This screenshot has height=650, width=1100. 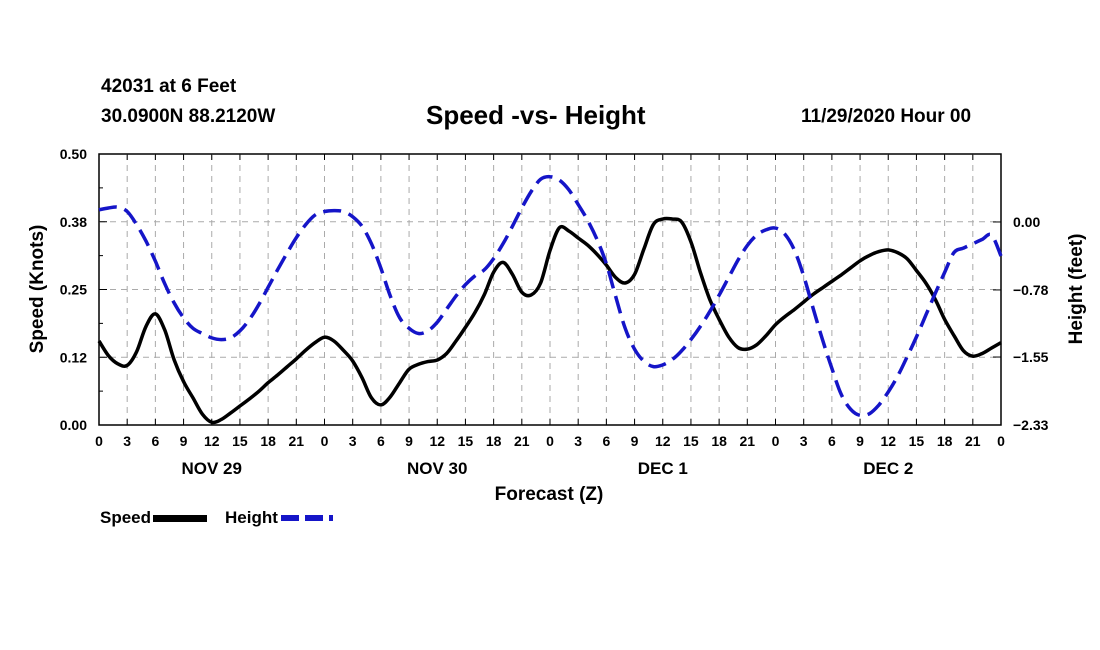 I want to click on day-label: NOV 29, so click(x=212, y=468).